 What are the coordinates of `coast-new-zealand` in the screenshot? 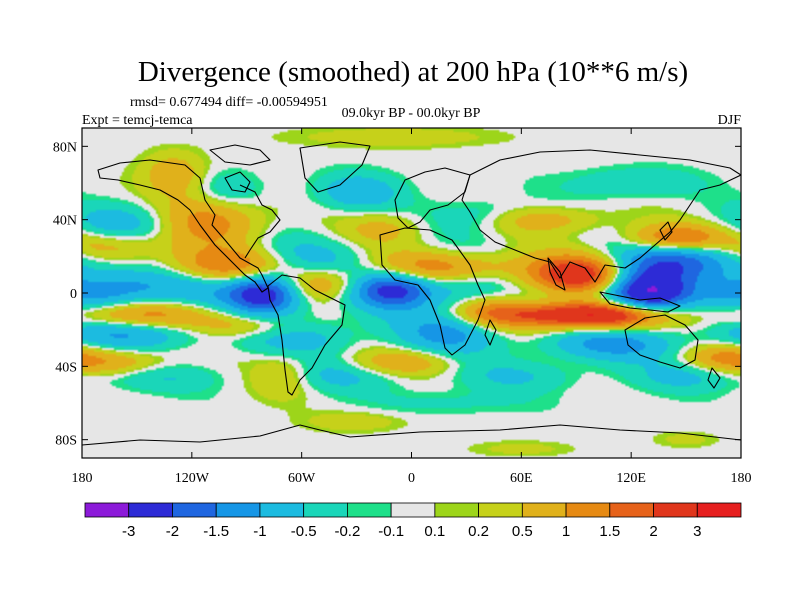 It's located at (714, 378).